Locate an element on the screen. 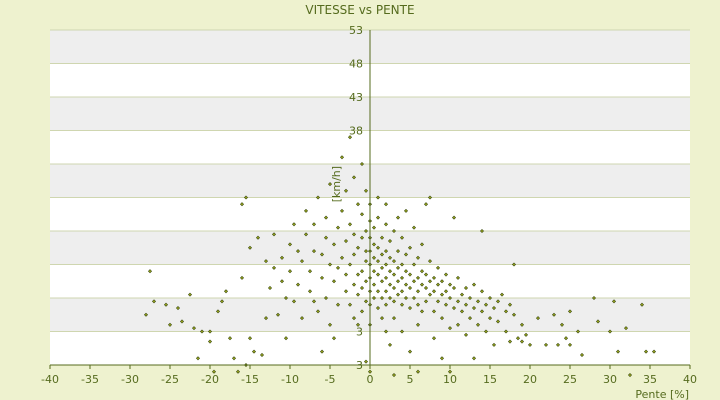 This screenshot has width=720, height=400. x-tick-label: 5 is located at coordinates (410, 379).